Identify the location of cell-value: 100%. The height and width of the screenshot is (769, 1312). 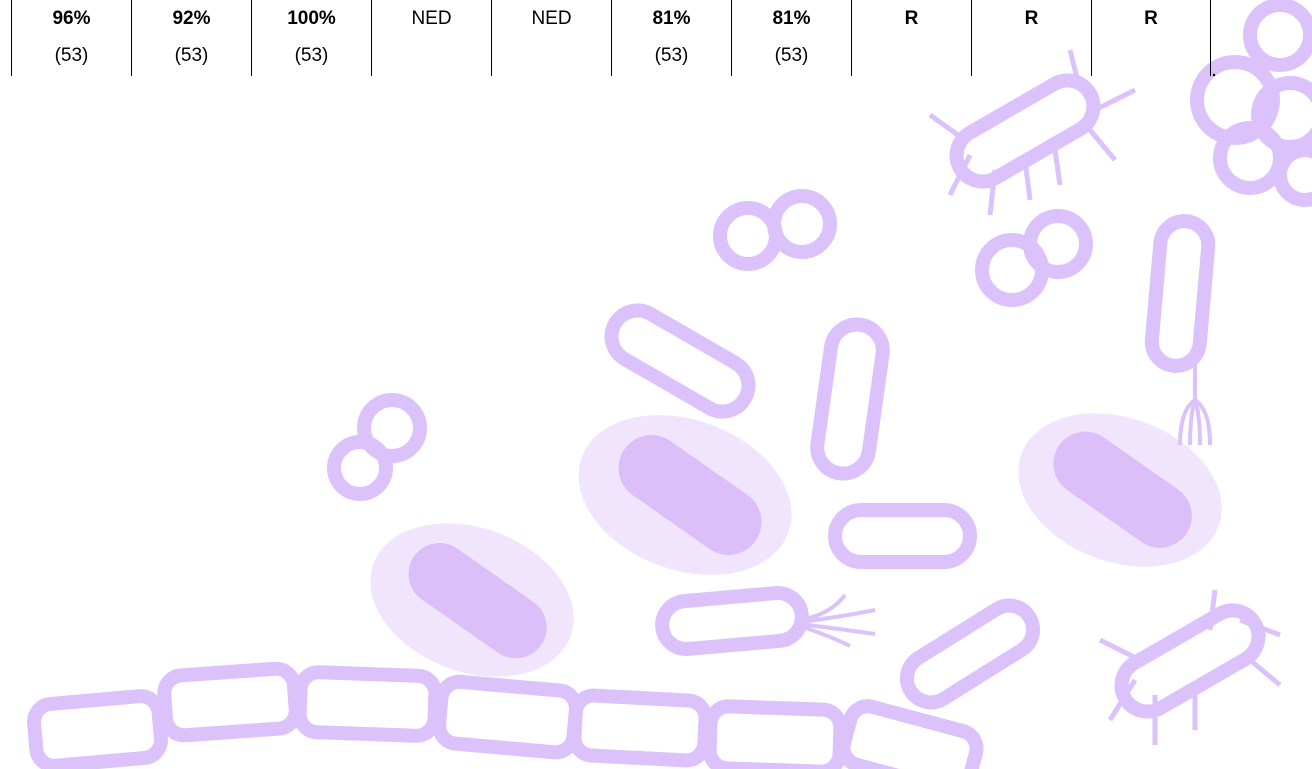
(311, 18).